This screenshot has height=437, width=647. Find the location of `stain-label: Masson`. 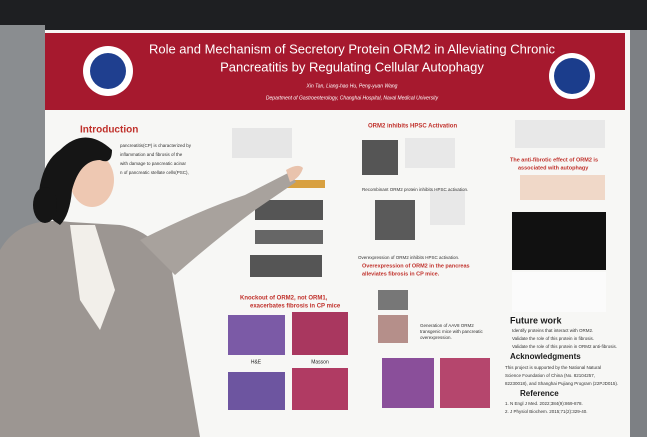

stain-label: Masson is located at coordinates (320, 362).